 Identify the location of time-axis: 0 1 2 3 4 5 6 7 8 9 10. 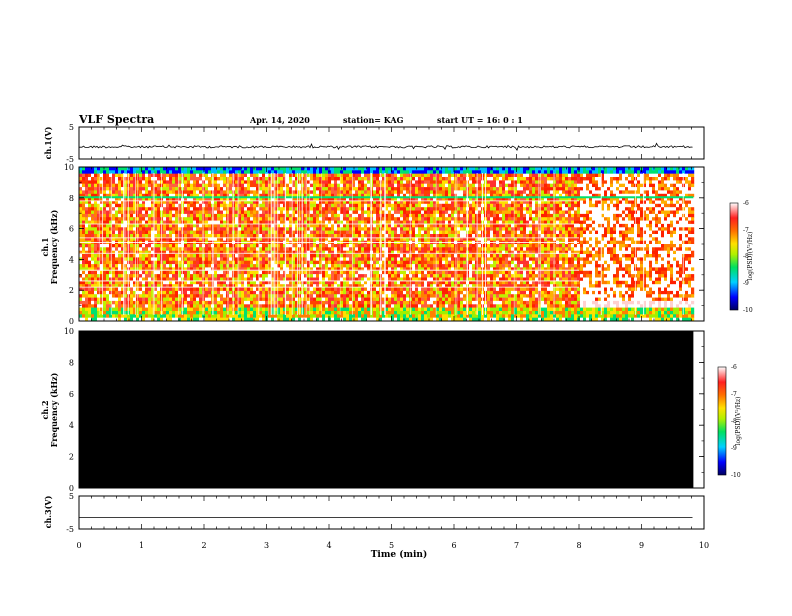
(392, 545).